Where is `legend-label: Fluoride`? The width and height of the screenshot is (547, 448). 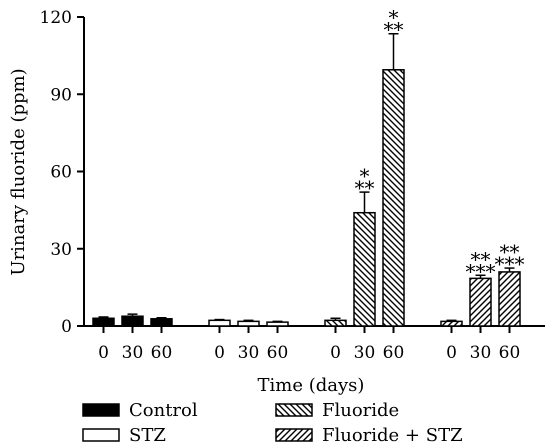 legend-label: Fluoride is located at coordinates (360, 410).